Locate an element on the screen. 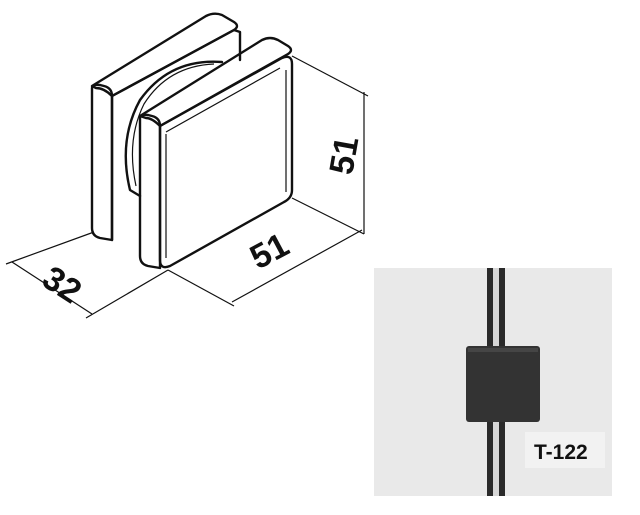 Image resolution: width=640 pixels, height=515 pixels. clamp-highlight is located at coordinates (503, 350).